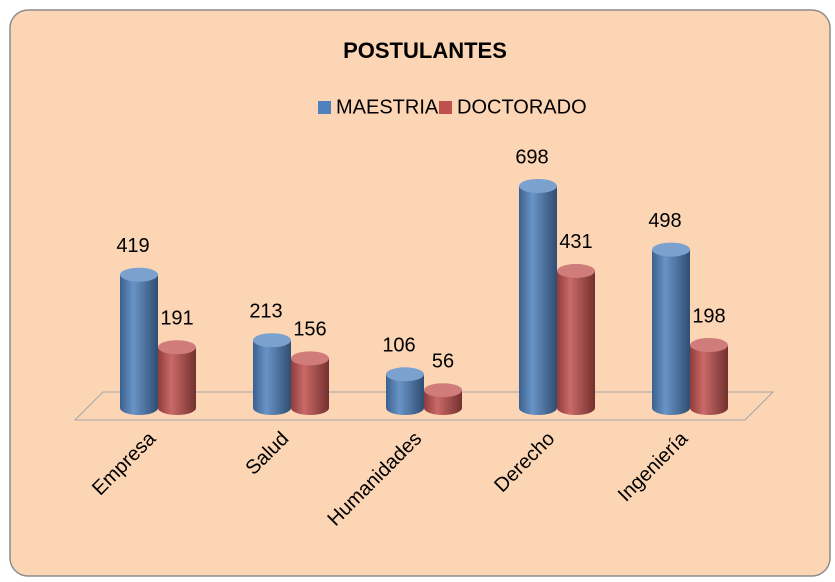 The width and height of the screenshot is (835, 582). I want to click on floor, so click(424, 406).